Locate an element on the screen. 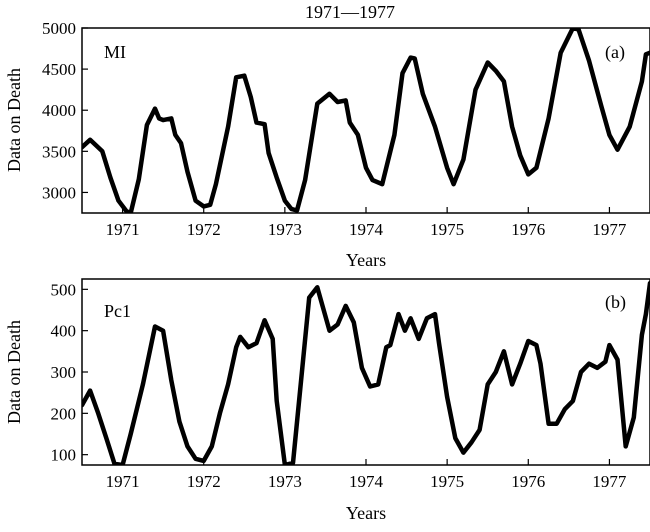 Image resolution: width=650 pixels, height=532 pixels. x-tick-label-a: 1972 is located at coordinates (204, 229).